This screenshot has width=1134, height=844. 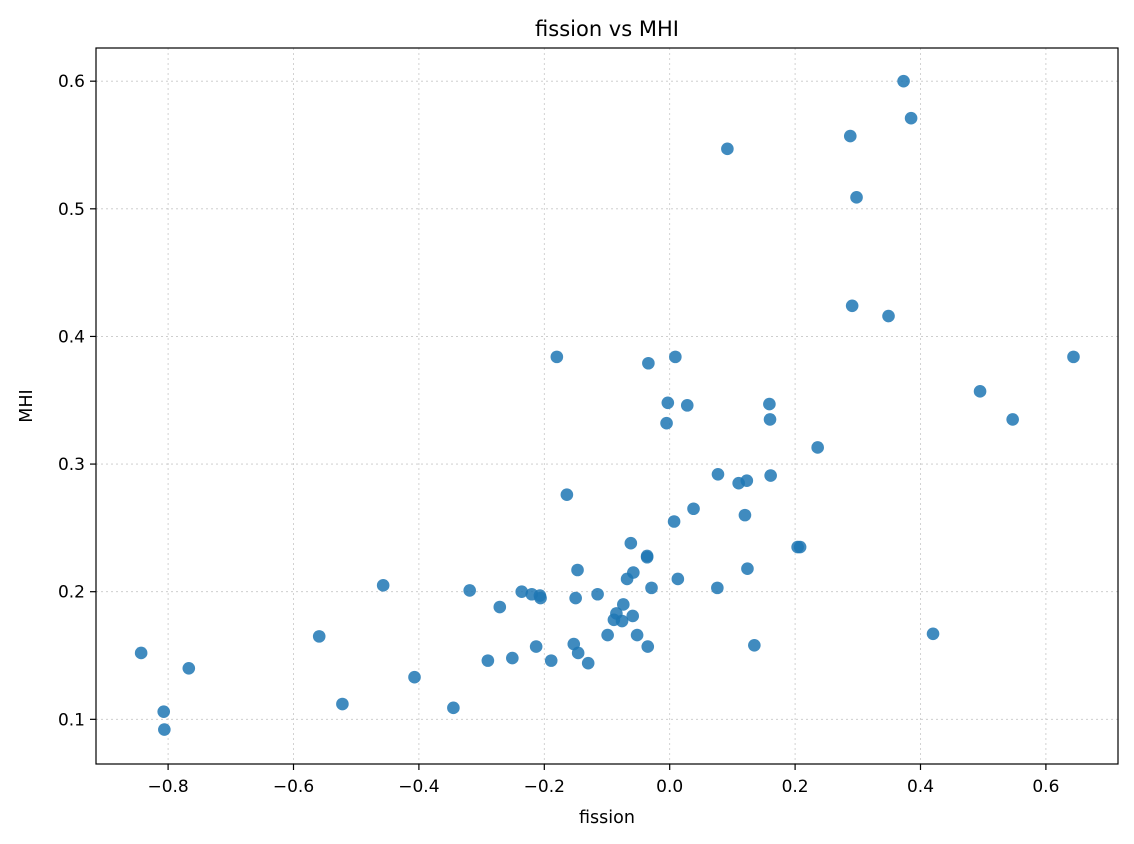 What do you see at coordinates (71, 465) in the screenshot?
I see `y-tick-label: 0.3` at bounding box center [71, 465].